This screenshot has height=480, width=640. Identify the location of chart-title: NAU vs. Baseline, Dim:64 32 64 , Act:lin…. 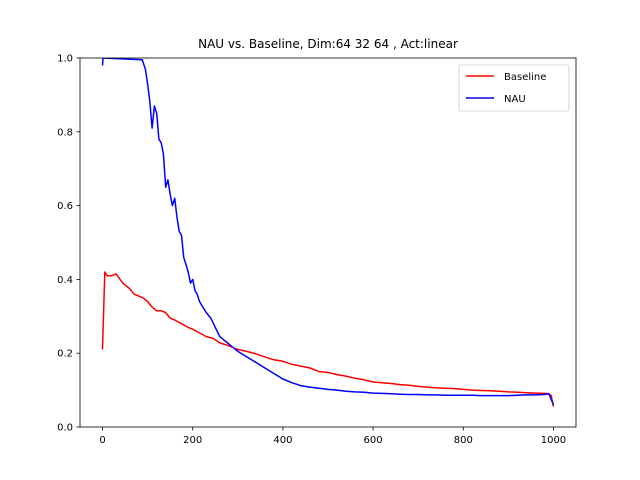
(328, 44).